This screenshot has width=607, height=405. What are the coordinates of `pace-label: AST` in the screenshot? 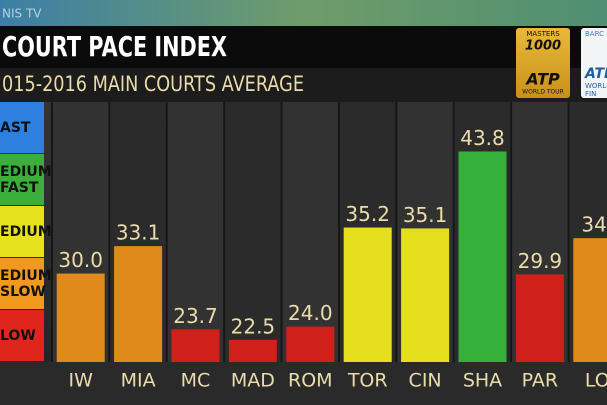 It's located at (15, 128).